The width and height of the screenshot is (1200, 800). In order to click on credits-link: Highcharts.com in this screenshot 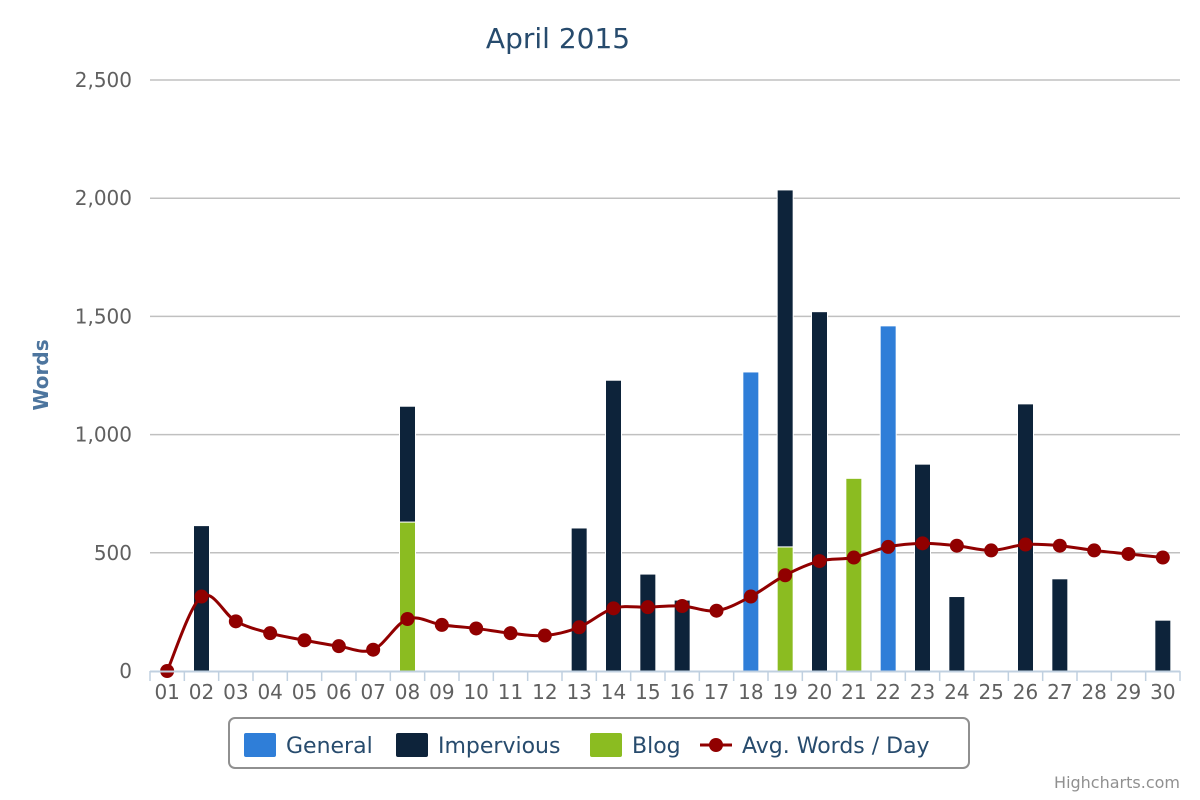, I will do `click(1117, 782)`.